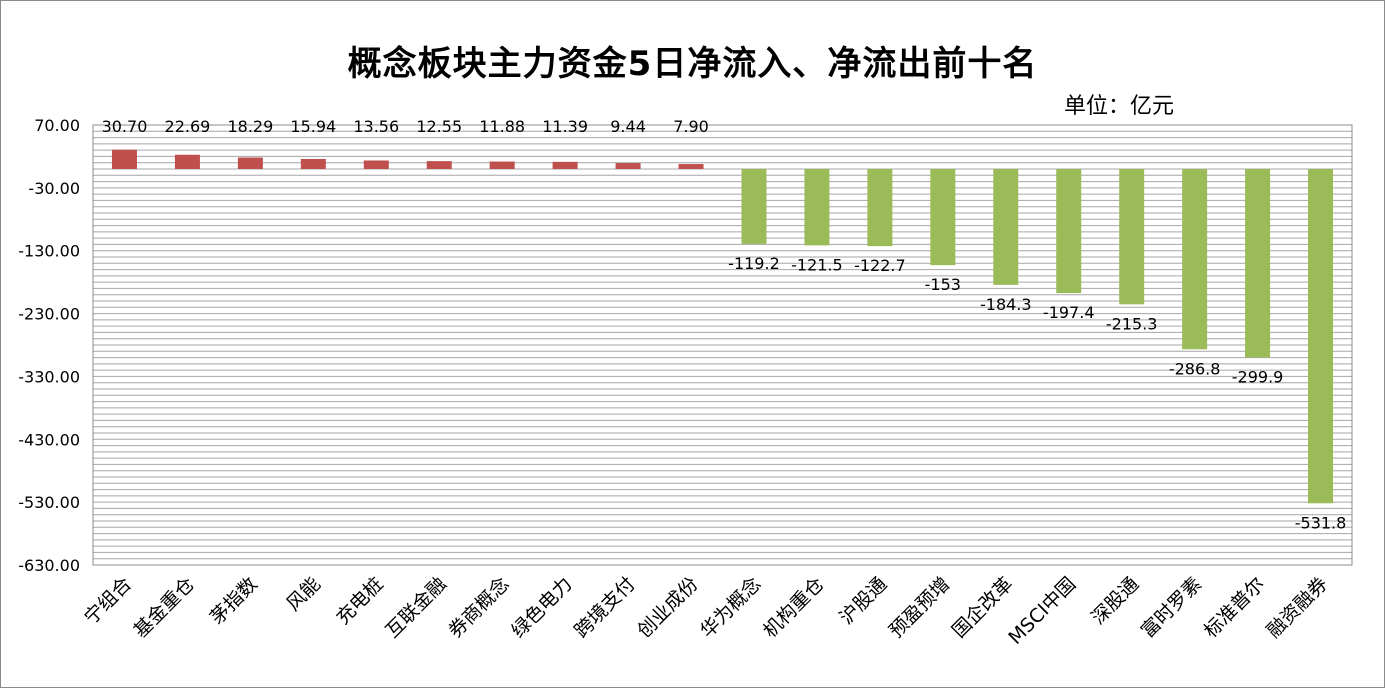 The width and height of the screenshot is (1385, 688). What do you see at coordinates (1042, 611) in the screenshot?
I see `category-label: MSCI中国` at bounding box center [1042, 611].